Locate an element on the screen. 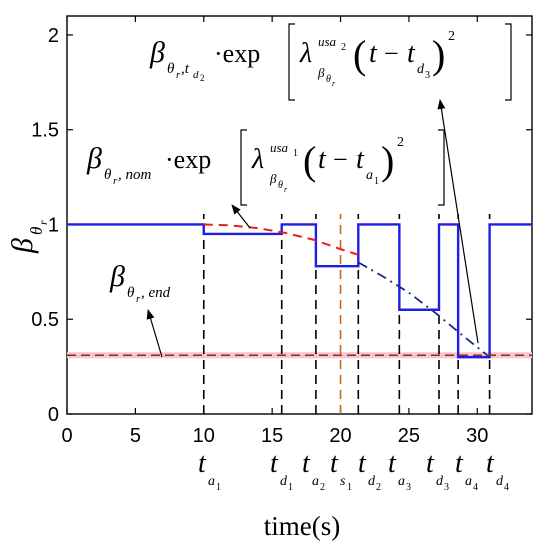  arrow-nominal is located at coordinates (241, 216).